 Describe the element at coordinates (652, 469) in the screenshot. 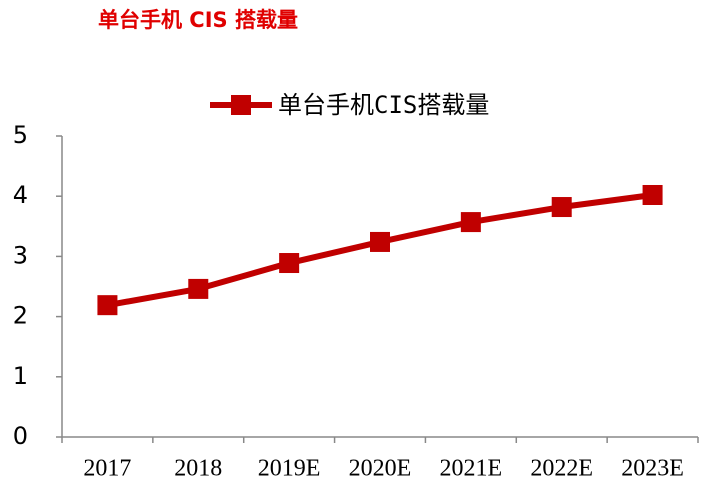

I see `x-tick-label: 2023E` at that location.